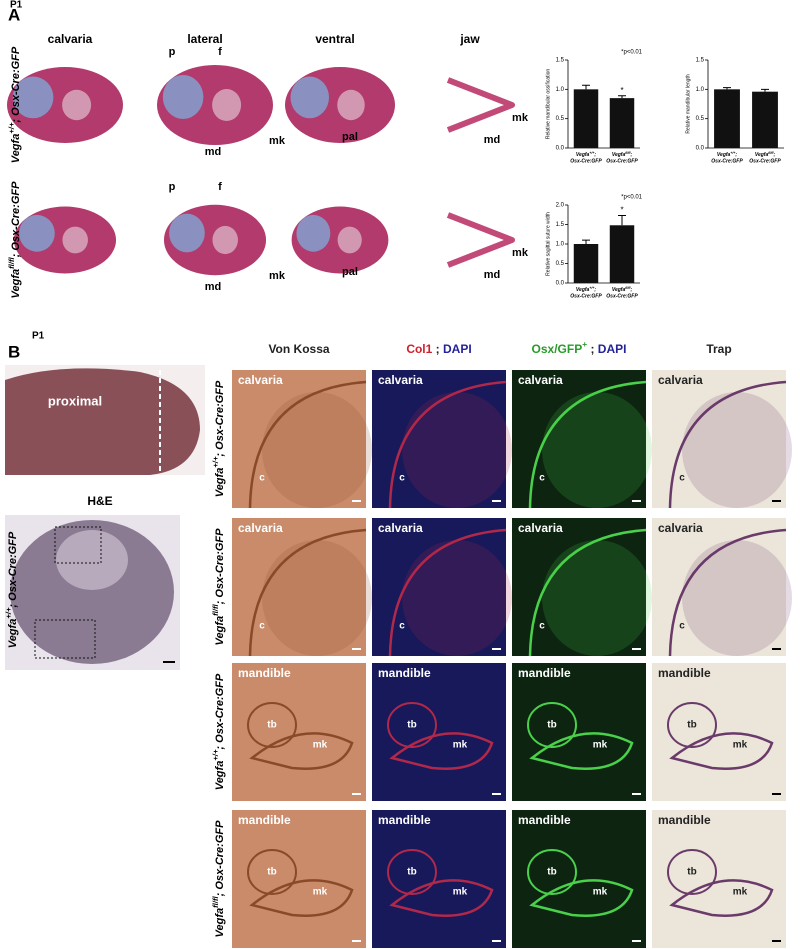  I want to click on y-axis-label: Relative sagittal suture width, so click(548, 244).